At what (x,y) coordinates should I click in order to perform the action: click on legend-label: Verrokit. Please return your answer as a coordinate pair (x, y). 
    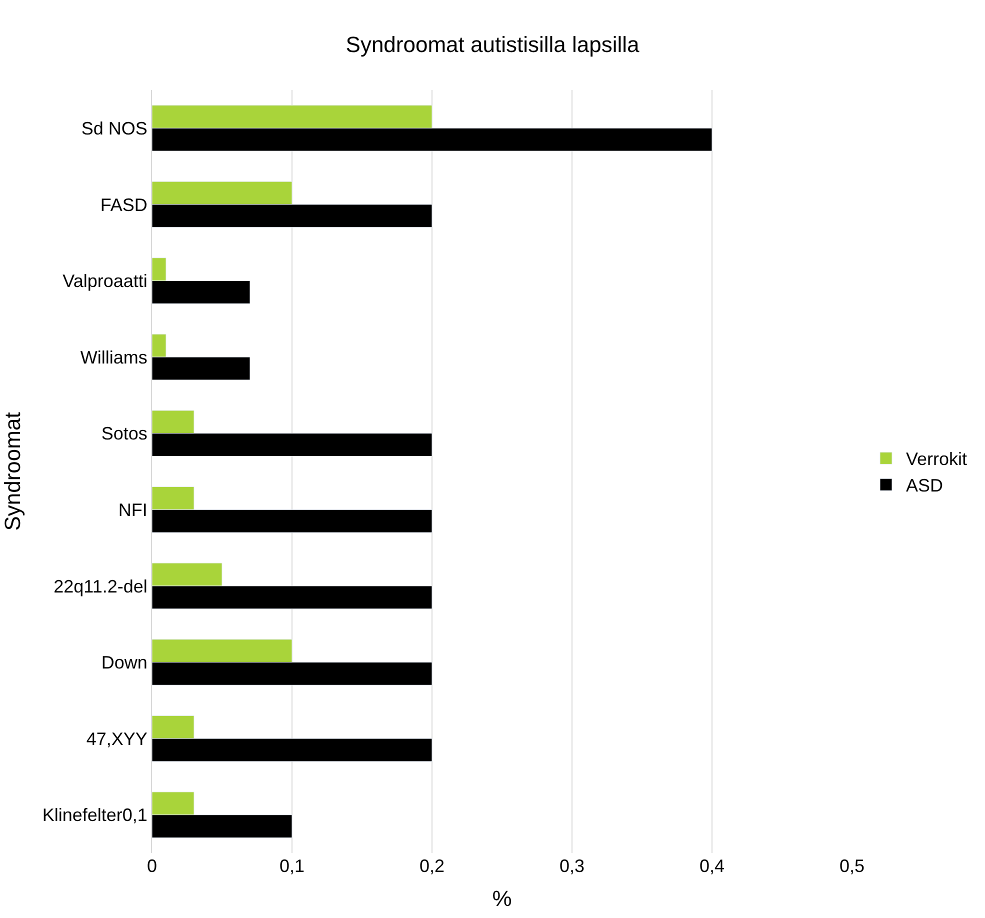
    Looking at the image, I should click on (937, 459).